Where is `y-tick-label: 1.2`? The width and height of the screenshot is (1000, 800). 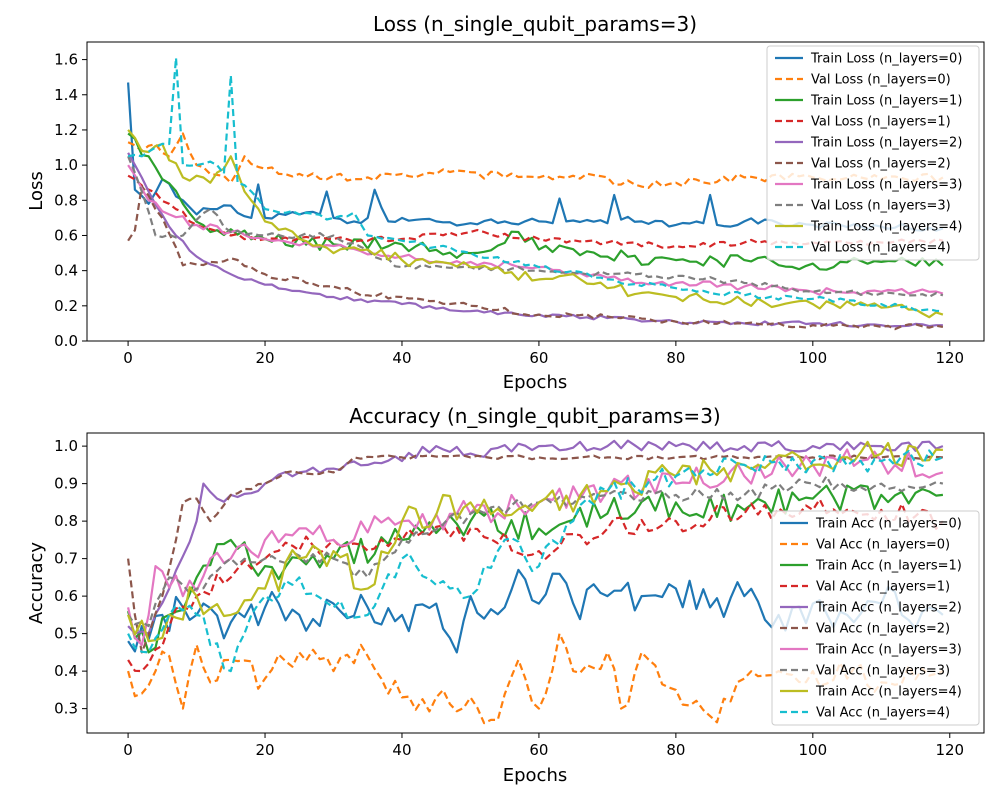 y-tick-label: 1.2 is located at coordinates (66, 130).